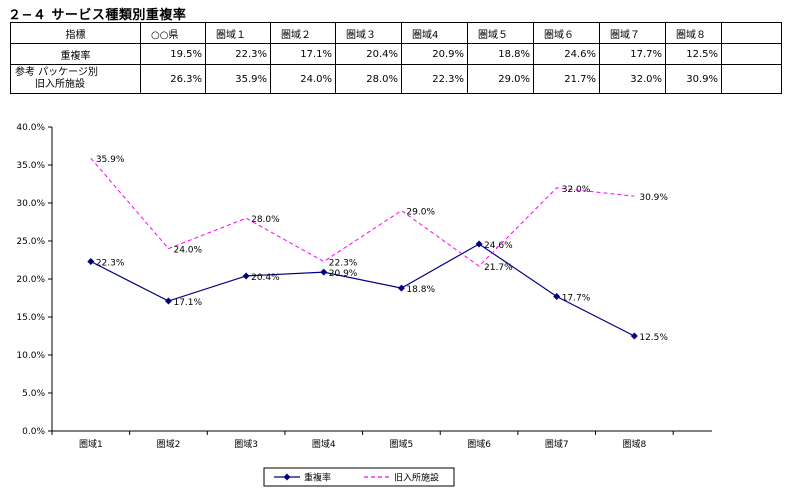 Image resolution: width=802 pixels, height=494 pixels. I want to click on data-label: 17.1%, so click(187, 303).